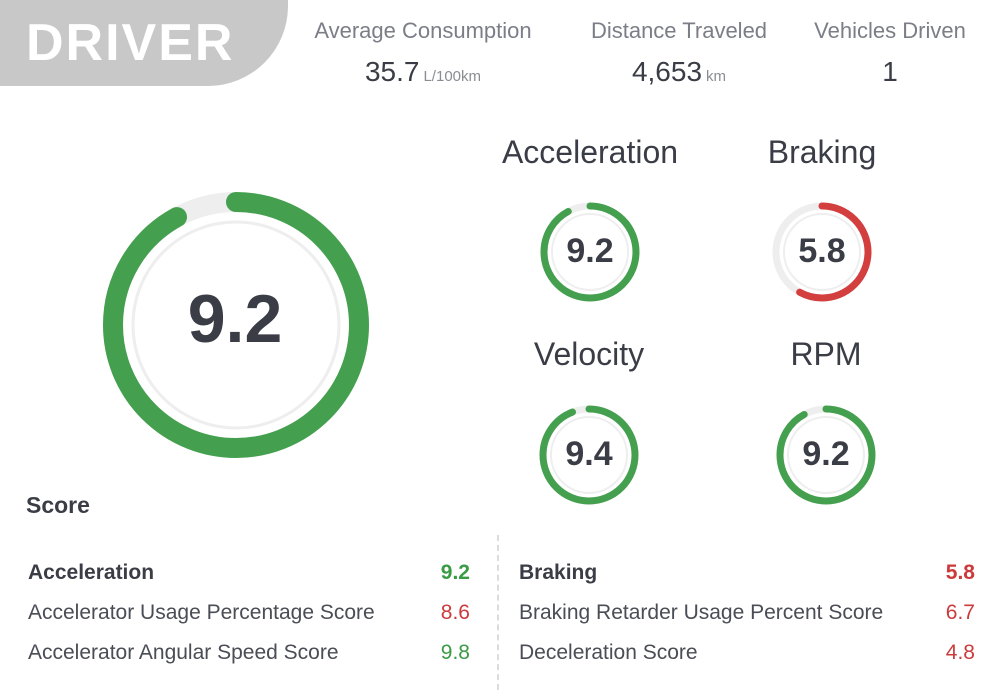  I want to click on accelerator-usage-percentage-score-label: Accelerator Usage Percentage Score, so click(201, 612).